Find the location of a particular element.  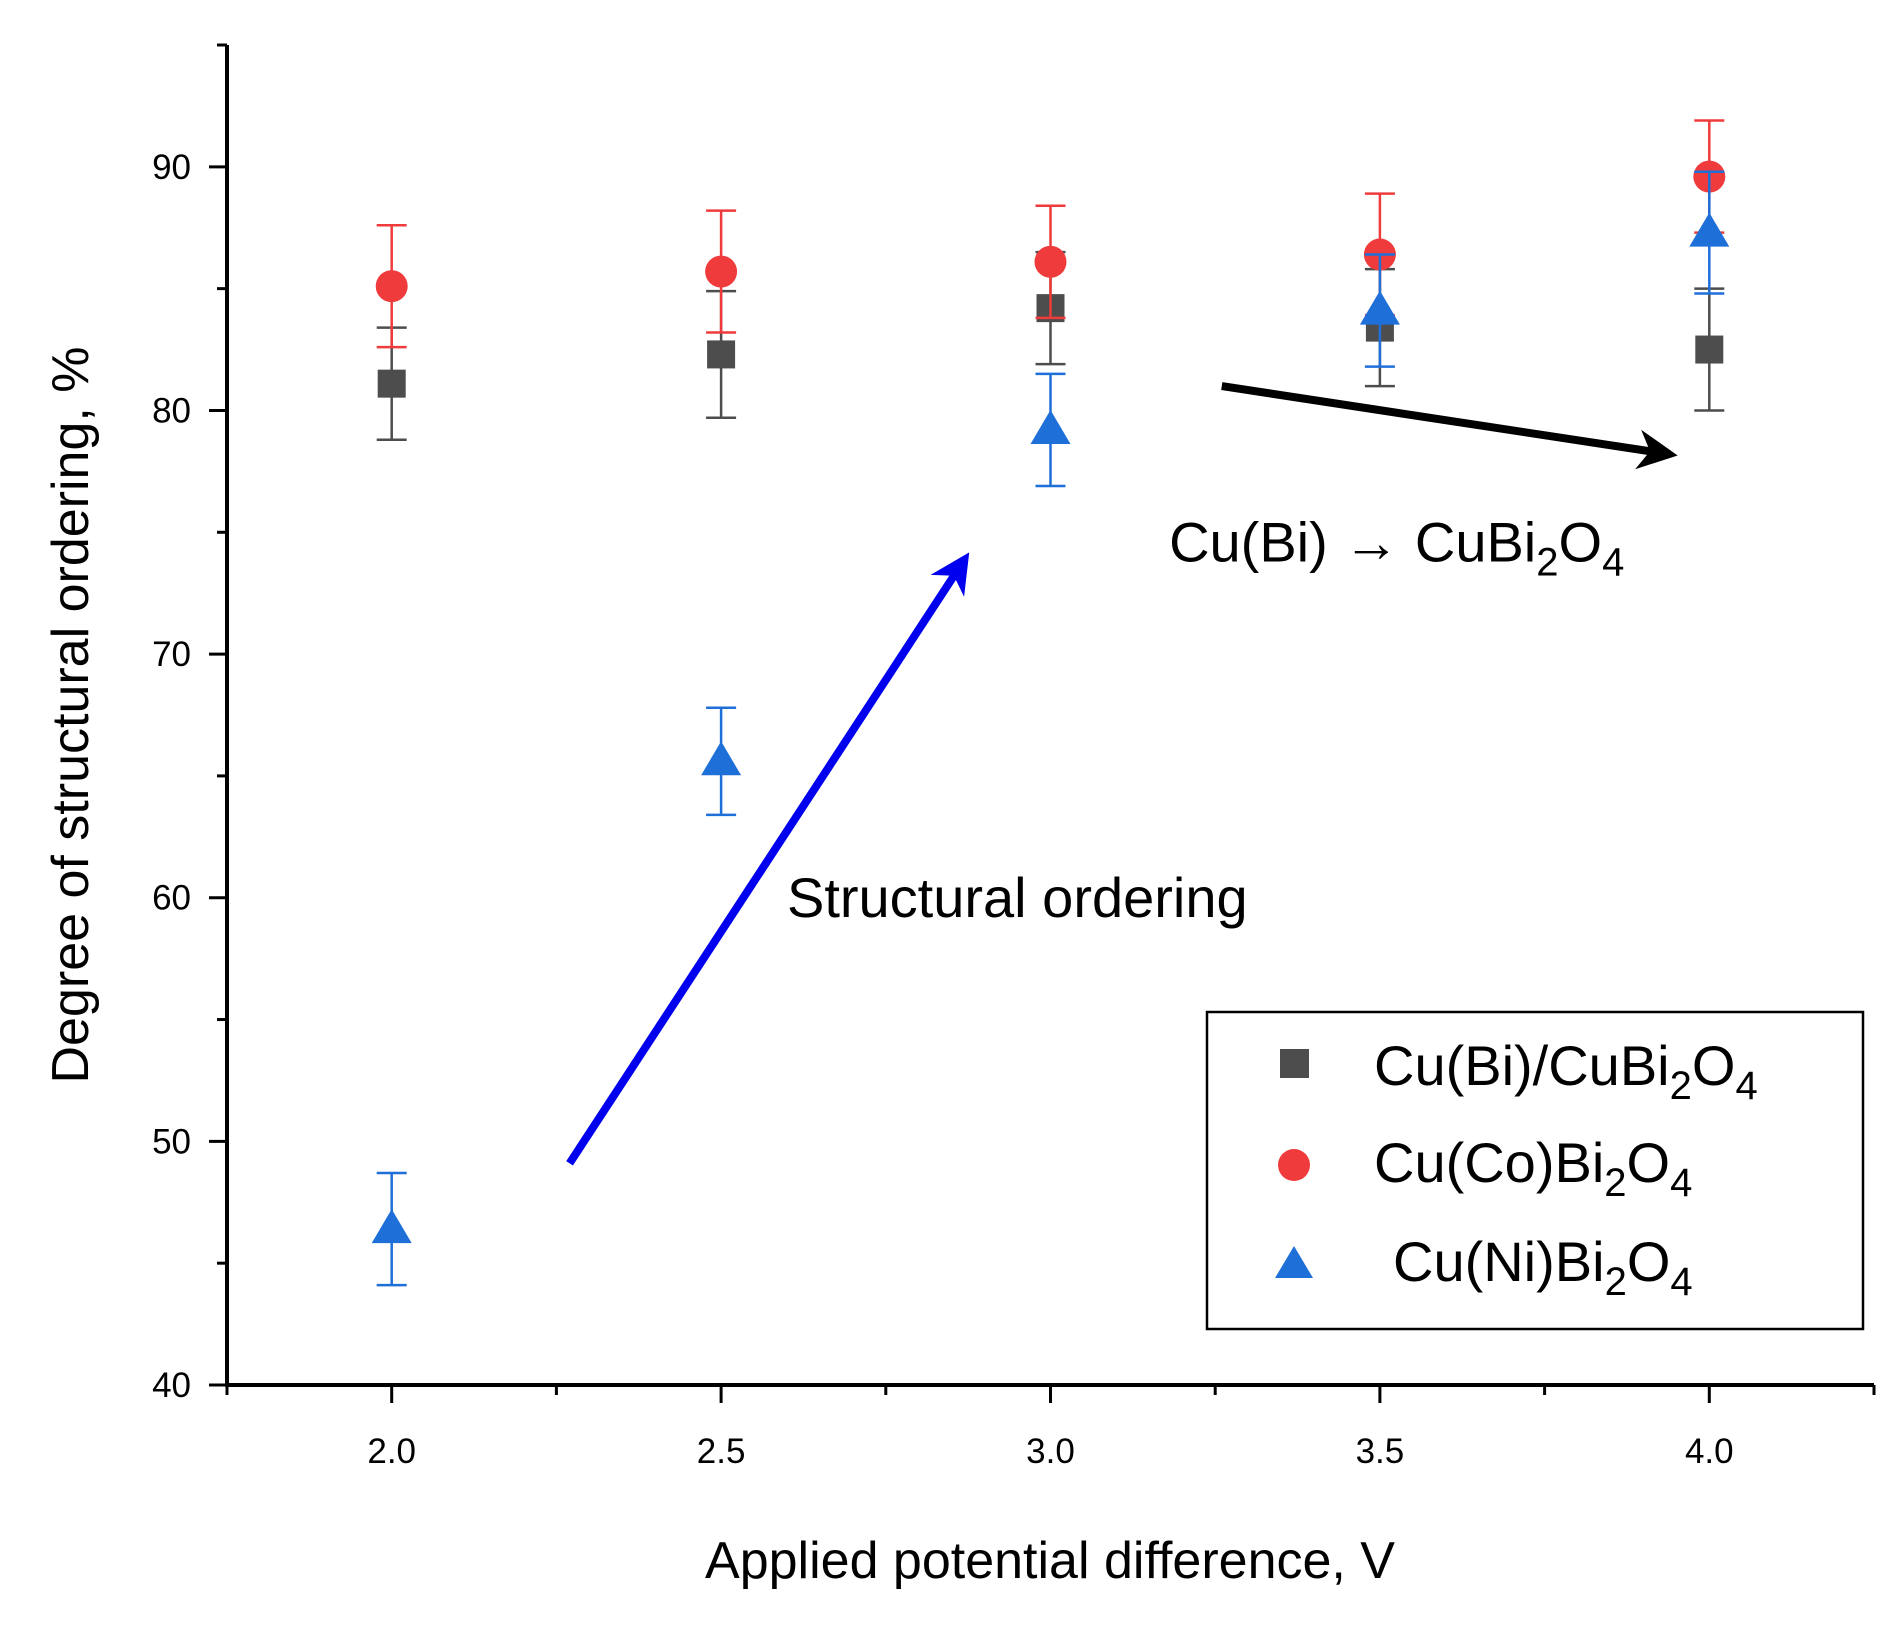

y-axis-title: Degree of structural ordering, % is located at coordinates (71, 714).